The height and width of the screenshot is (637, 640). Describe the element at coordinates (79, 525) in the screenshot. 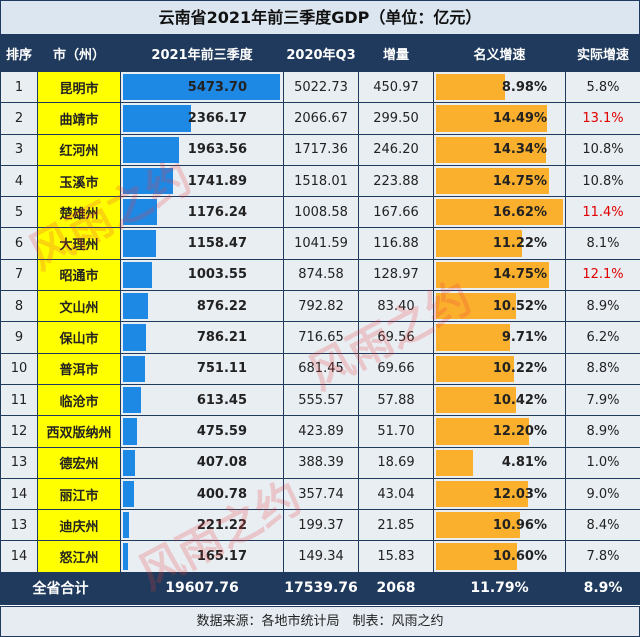

I see `city-cell: 迪庆州` at that location.